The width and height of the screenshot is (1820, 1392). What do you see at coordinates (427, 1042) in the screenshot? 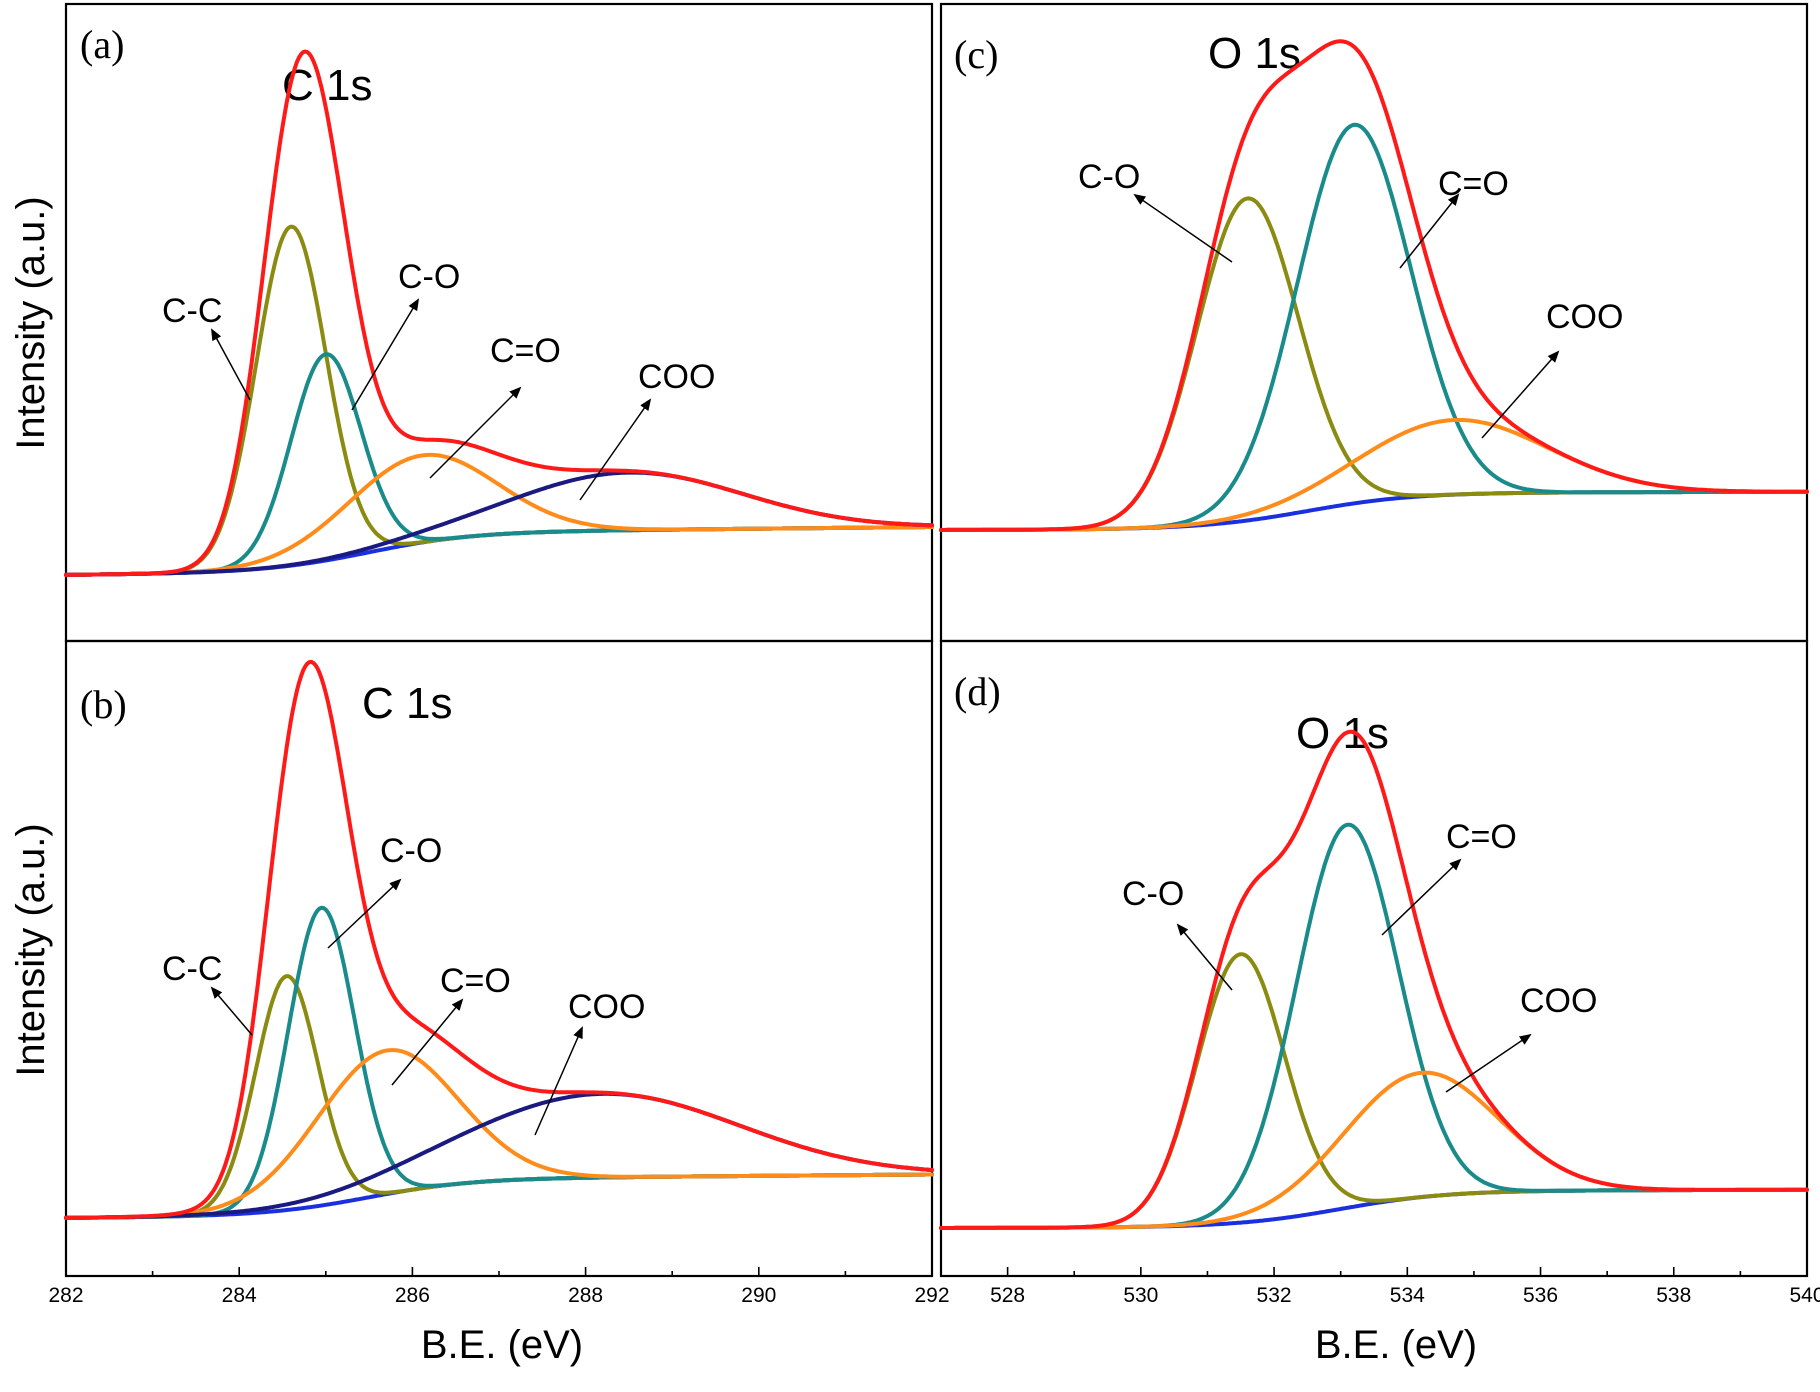
I see `panel-b-arrow-c-eq-o` at bounding box center [427, 1042].